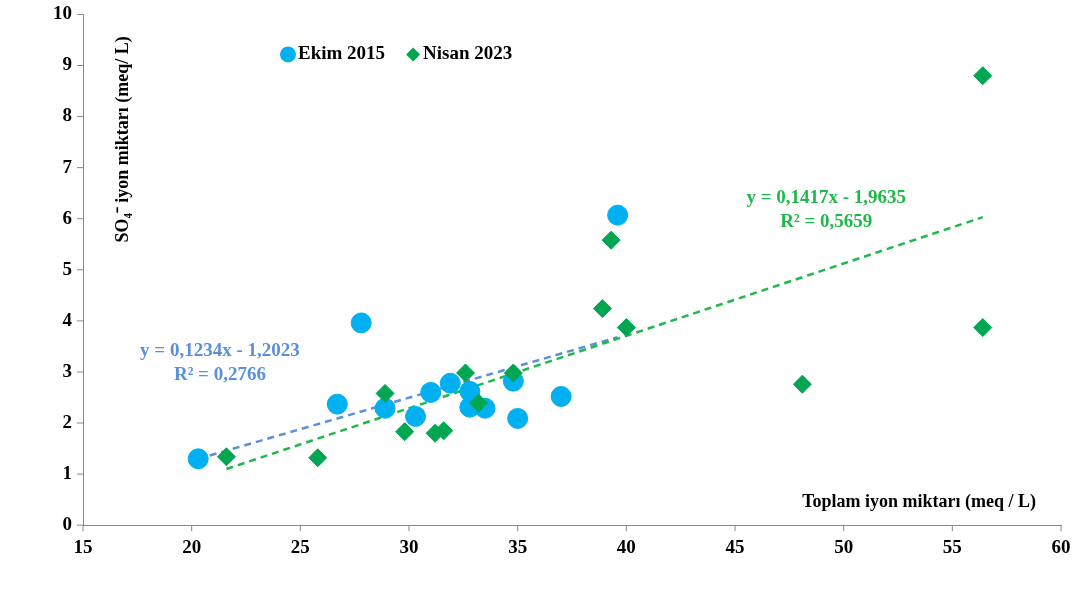 This screenshot has width=1083, height=600. Describe the element at coordinates (919, 501) in the screenshot. I see `x-axis-title: Toplam iyon miktarı (meq / L)` at that location.